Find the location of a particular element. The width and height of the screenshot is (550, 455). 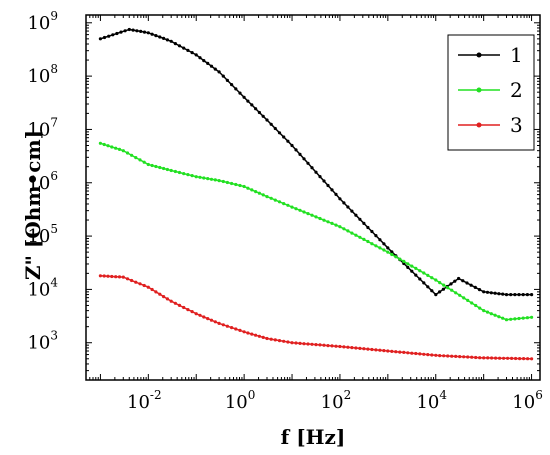

y-axis-title: Z" [Ohm•cm] is located at coordinates (33, 205).